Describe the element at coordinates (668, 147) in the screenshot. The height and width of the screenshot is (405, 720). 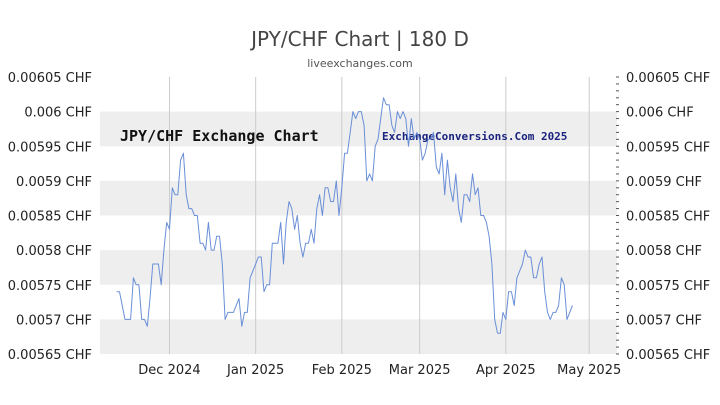
I see `y-tick-label-right: 0.00595 CHF` at that location.